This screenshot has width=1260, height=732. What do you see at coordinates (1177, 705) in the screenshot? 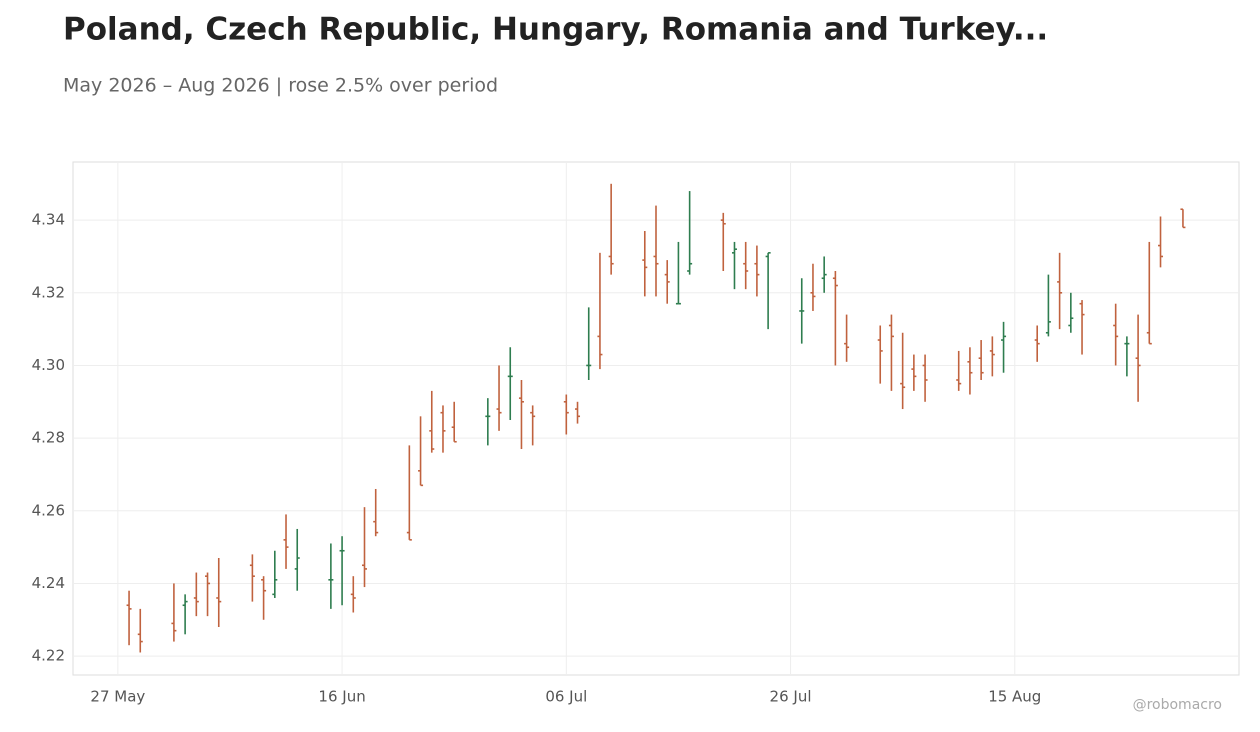
I see `watermark: @robomacro` at bounding box center [1177, 705].